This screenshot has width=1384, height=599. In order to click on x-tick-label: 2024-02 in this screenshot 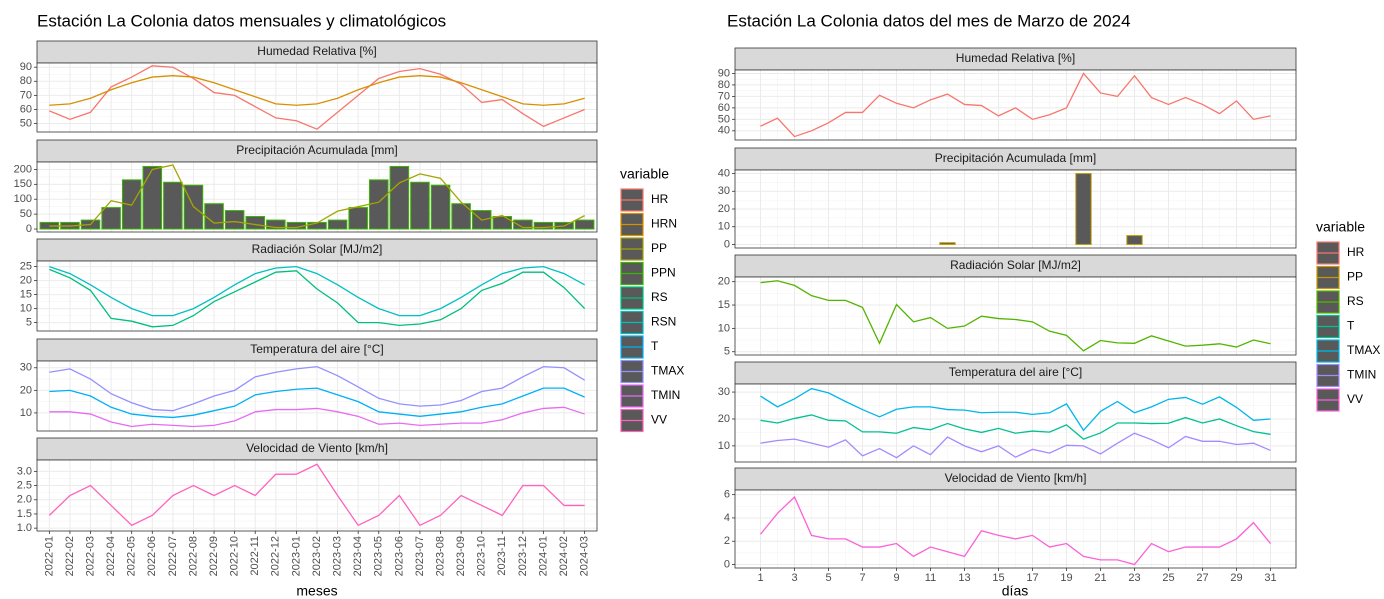, I will do `click(564, 556)`.